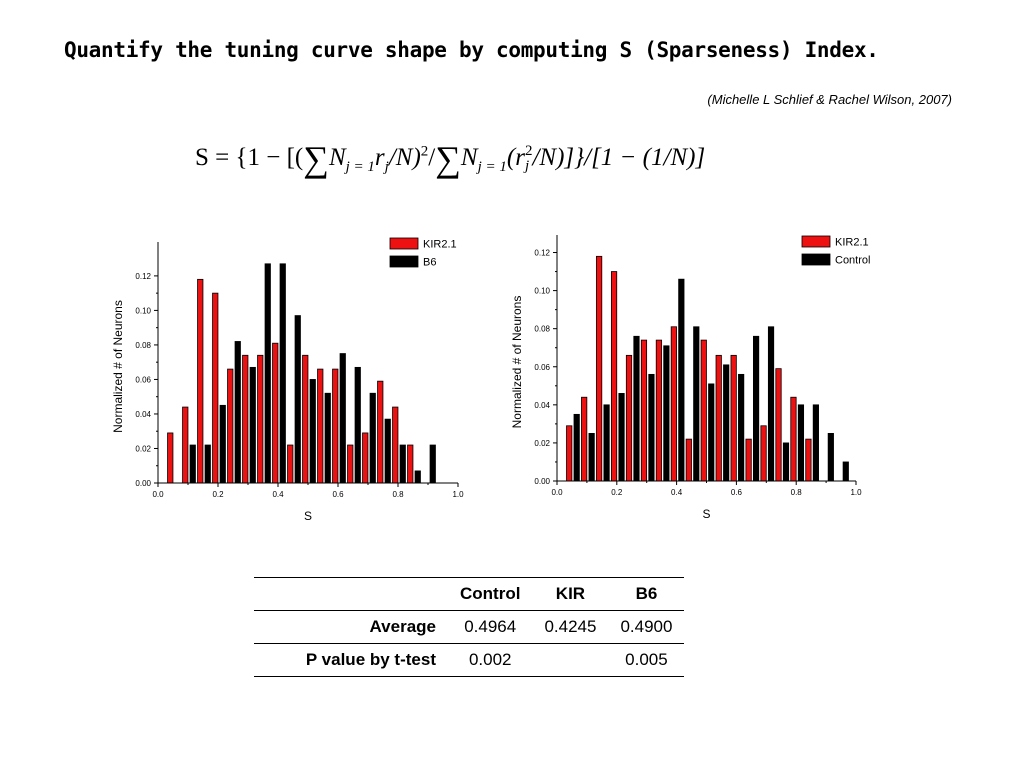 This screenshot has width=1024, height=768. What do you see at coordinates (646, 593) in the screenshot?
I see `table-header-b6: B6` at bounding box center [646, 593].